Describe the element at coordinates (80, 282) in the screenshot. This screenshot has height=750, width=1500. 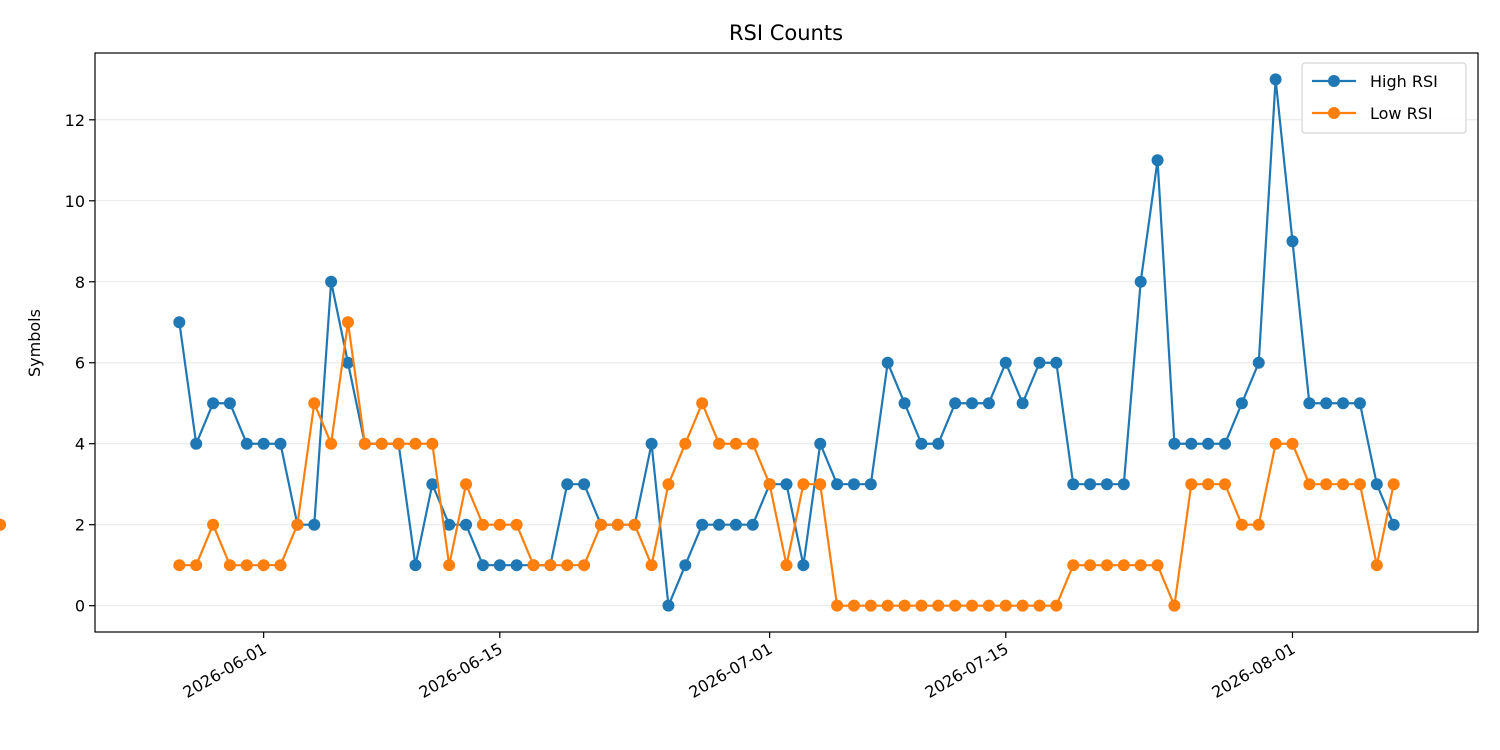
I see `y-tick-label: 8` at that location.